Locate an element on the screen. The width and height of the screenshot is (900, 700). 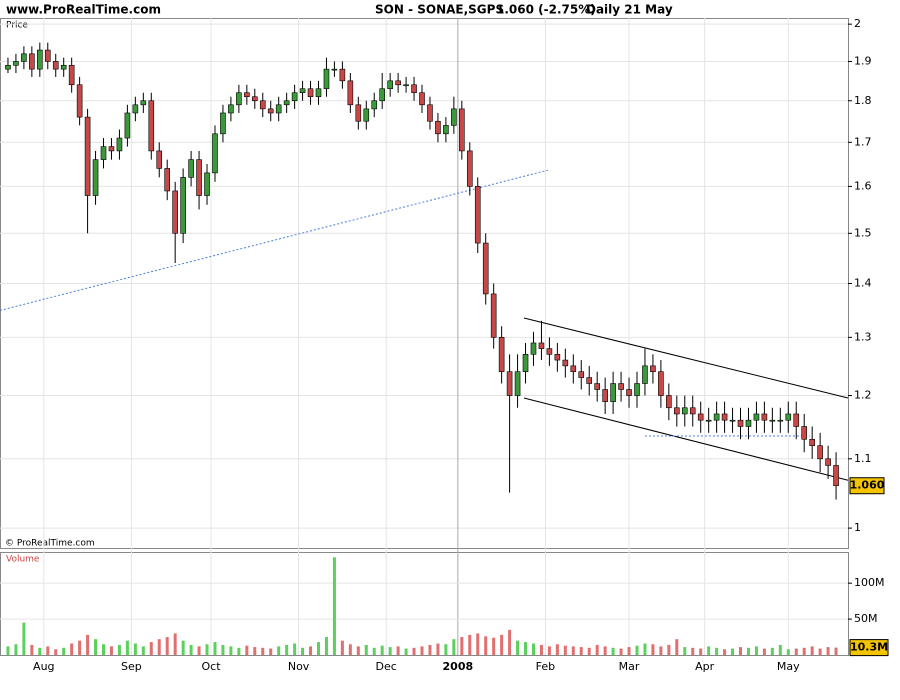
x-tick-label: Nov is located at coordinates (299, 666).